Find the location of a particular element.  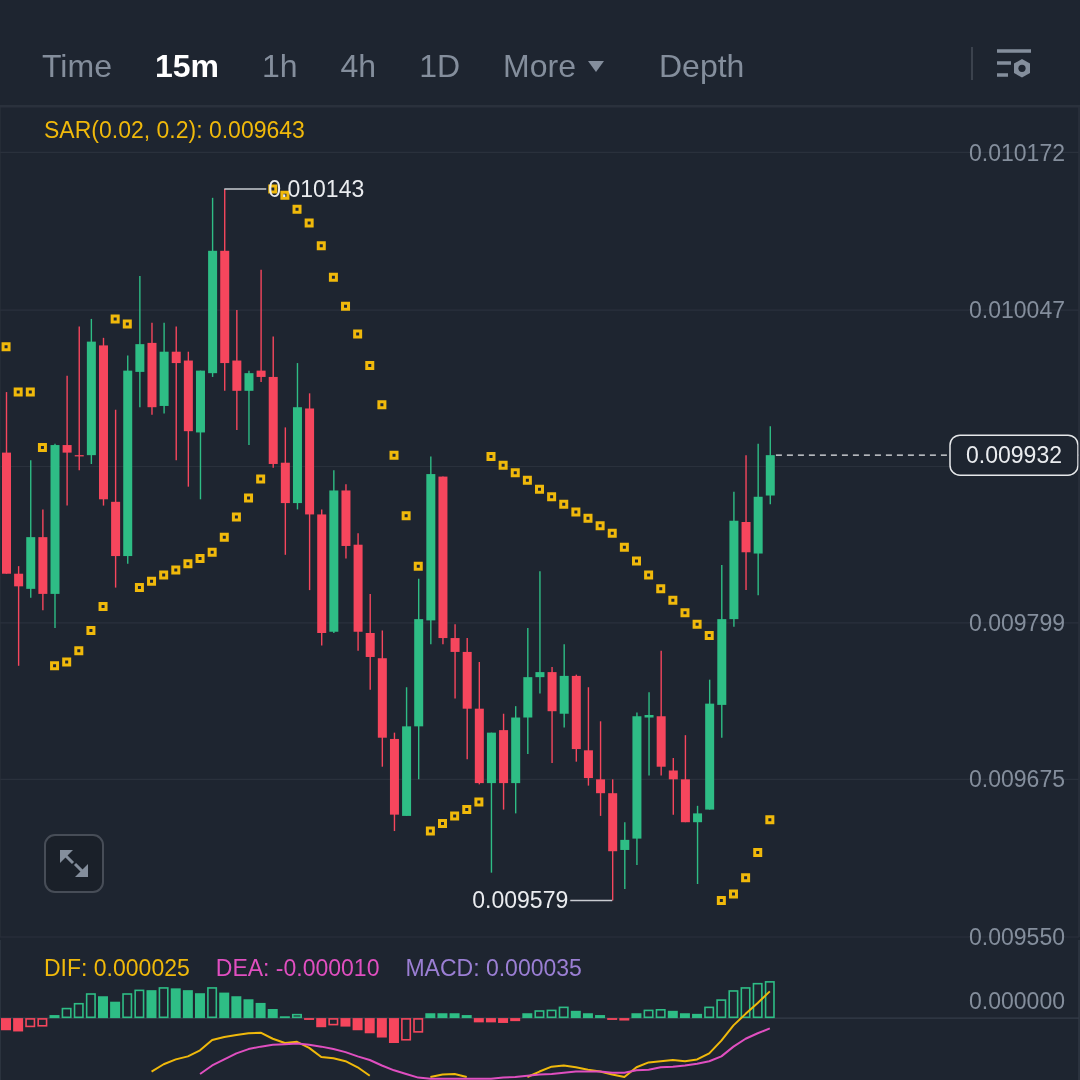

text: More is located at coordinates (539, 66).